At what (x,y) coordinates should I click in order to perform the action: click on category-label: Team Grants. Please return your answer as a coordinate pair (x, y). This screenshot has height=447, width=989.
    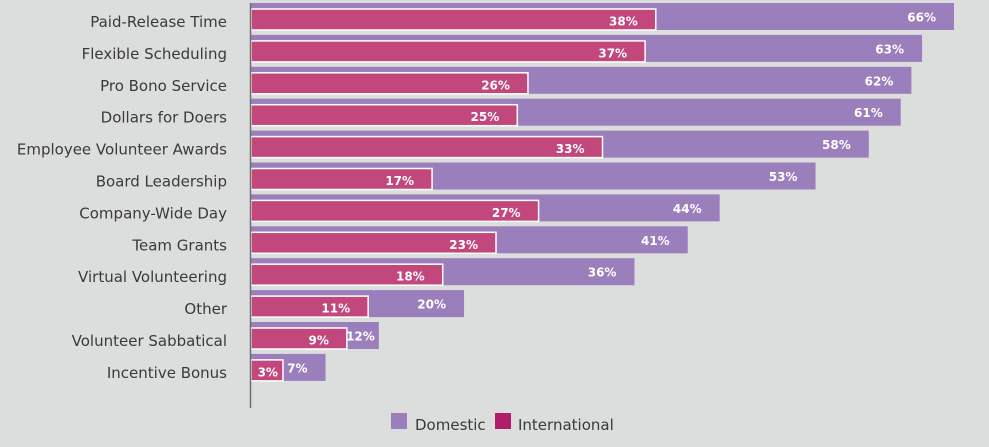
    Looking at the image, I should click on (179, 245).